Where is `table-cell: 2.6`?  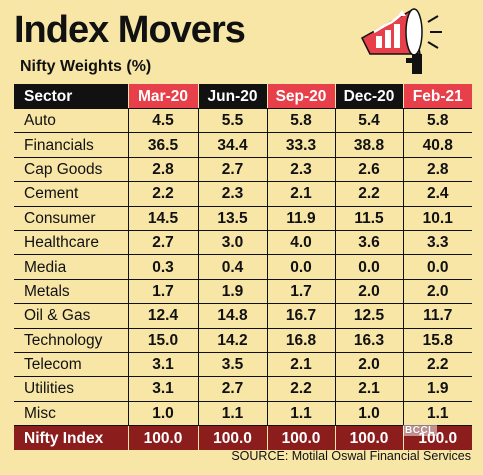 table-cell: 2.6 is located at coordinates (369, 170).